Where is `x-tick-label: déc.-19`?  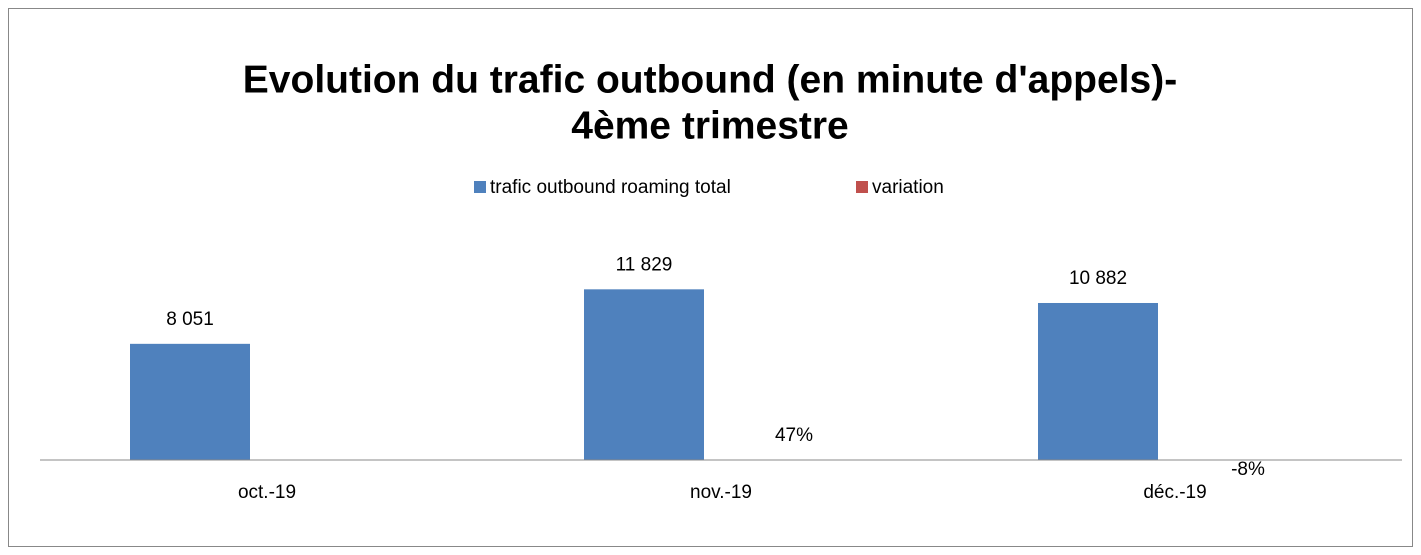 x-tick-label: déc.-19 is located at coordinates (1174, 492).